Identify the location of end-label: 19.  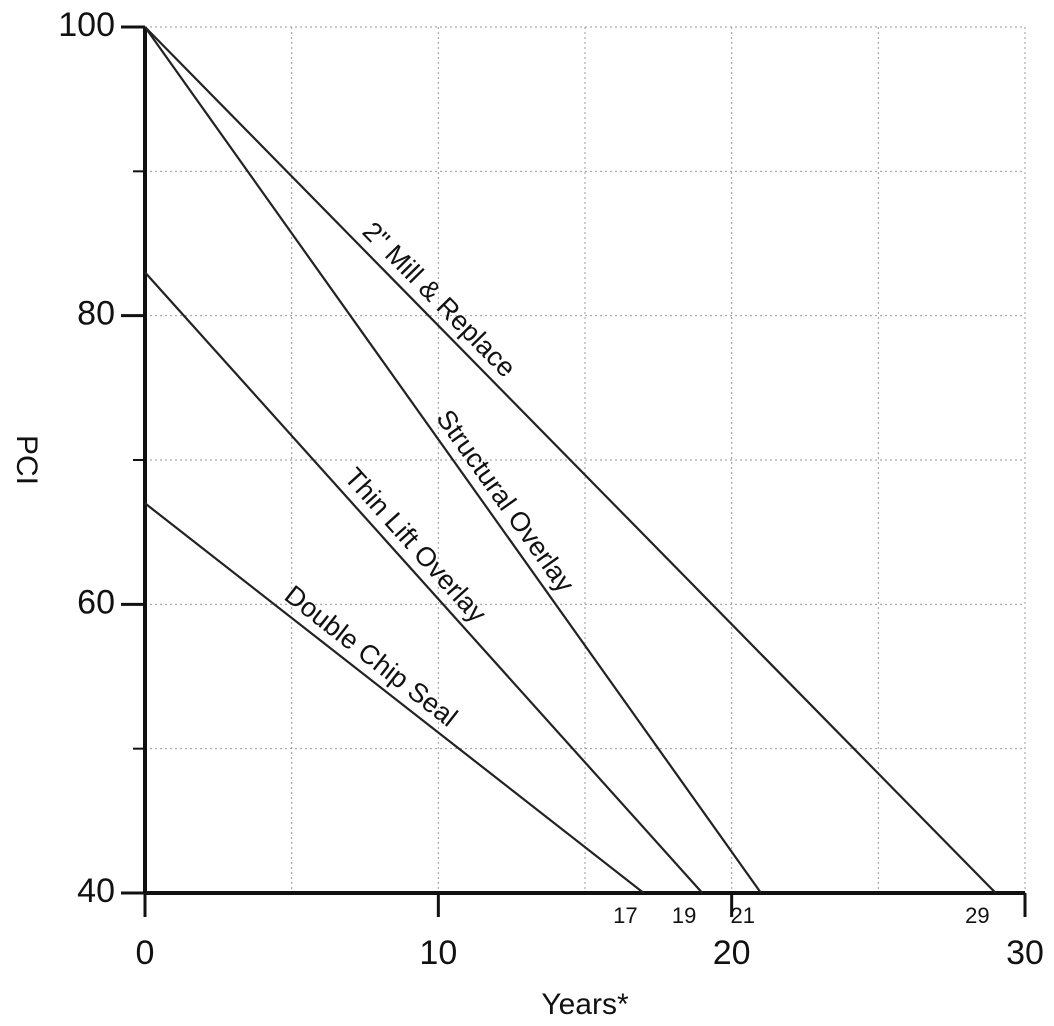
(684, 915).